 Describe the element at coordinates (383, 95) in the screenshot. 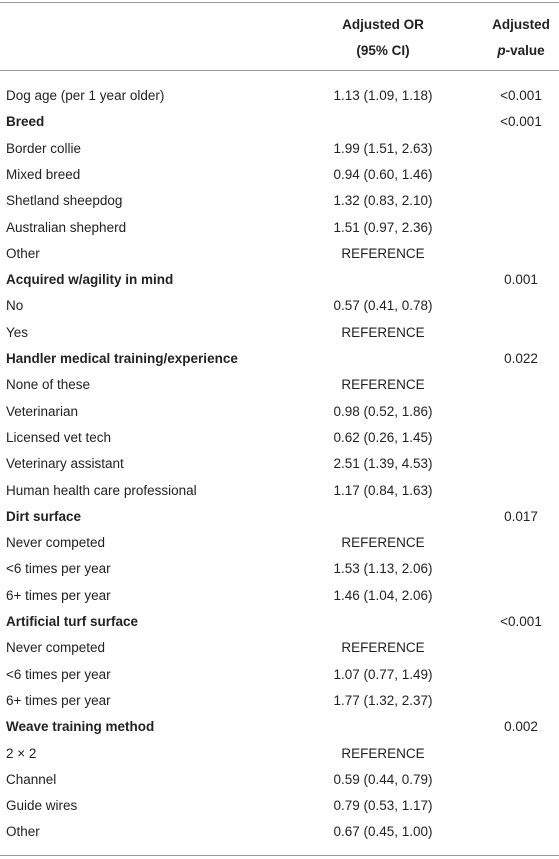

I see `odds-ratio: 1.13 (1.09, 1.18)` at that location.